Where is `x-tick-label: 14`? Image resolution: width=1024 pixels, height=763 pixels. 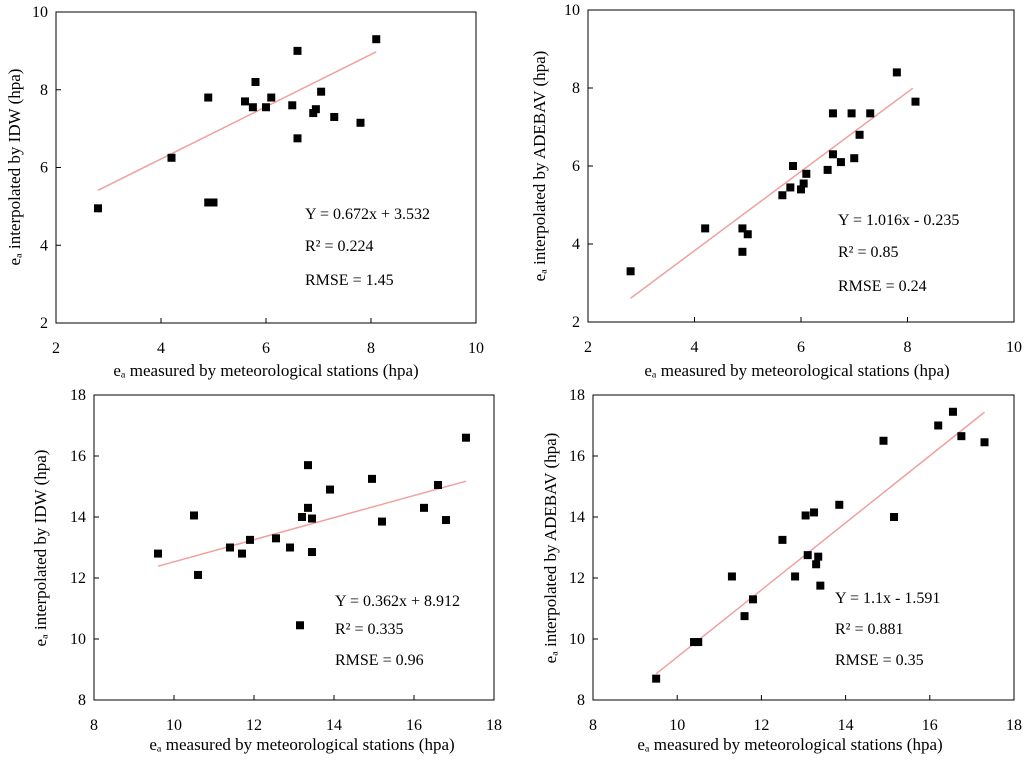
x-tick-label: 14 is located at coordinates (846, 725).